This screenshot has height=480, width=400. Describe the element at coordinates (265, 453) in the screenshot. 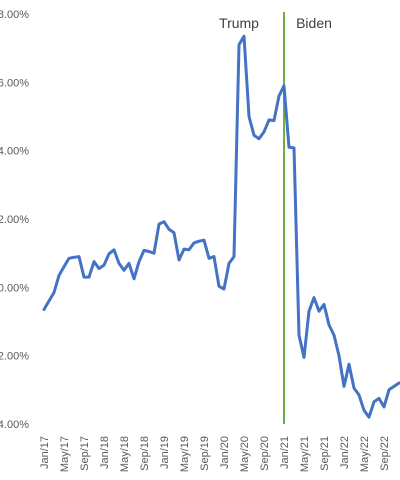

I see `x-tick-label: Sep/20` at that location.